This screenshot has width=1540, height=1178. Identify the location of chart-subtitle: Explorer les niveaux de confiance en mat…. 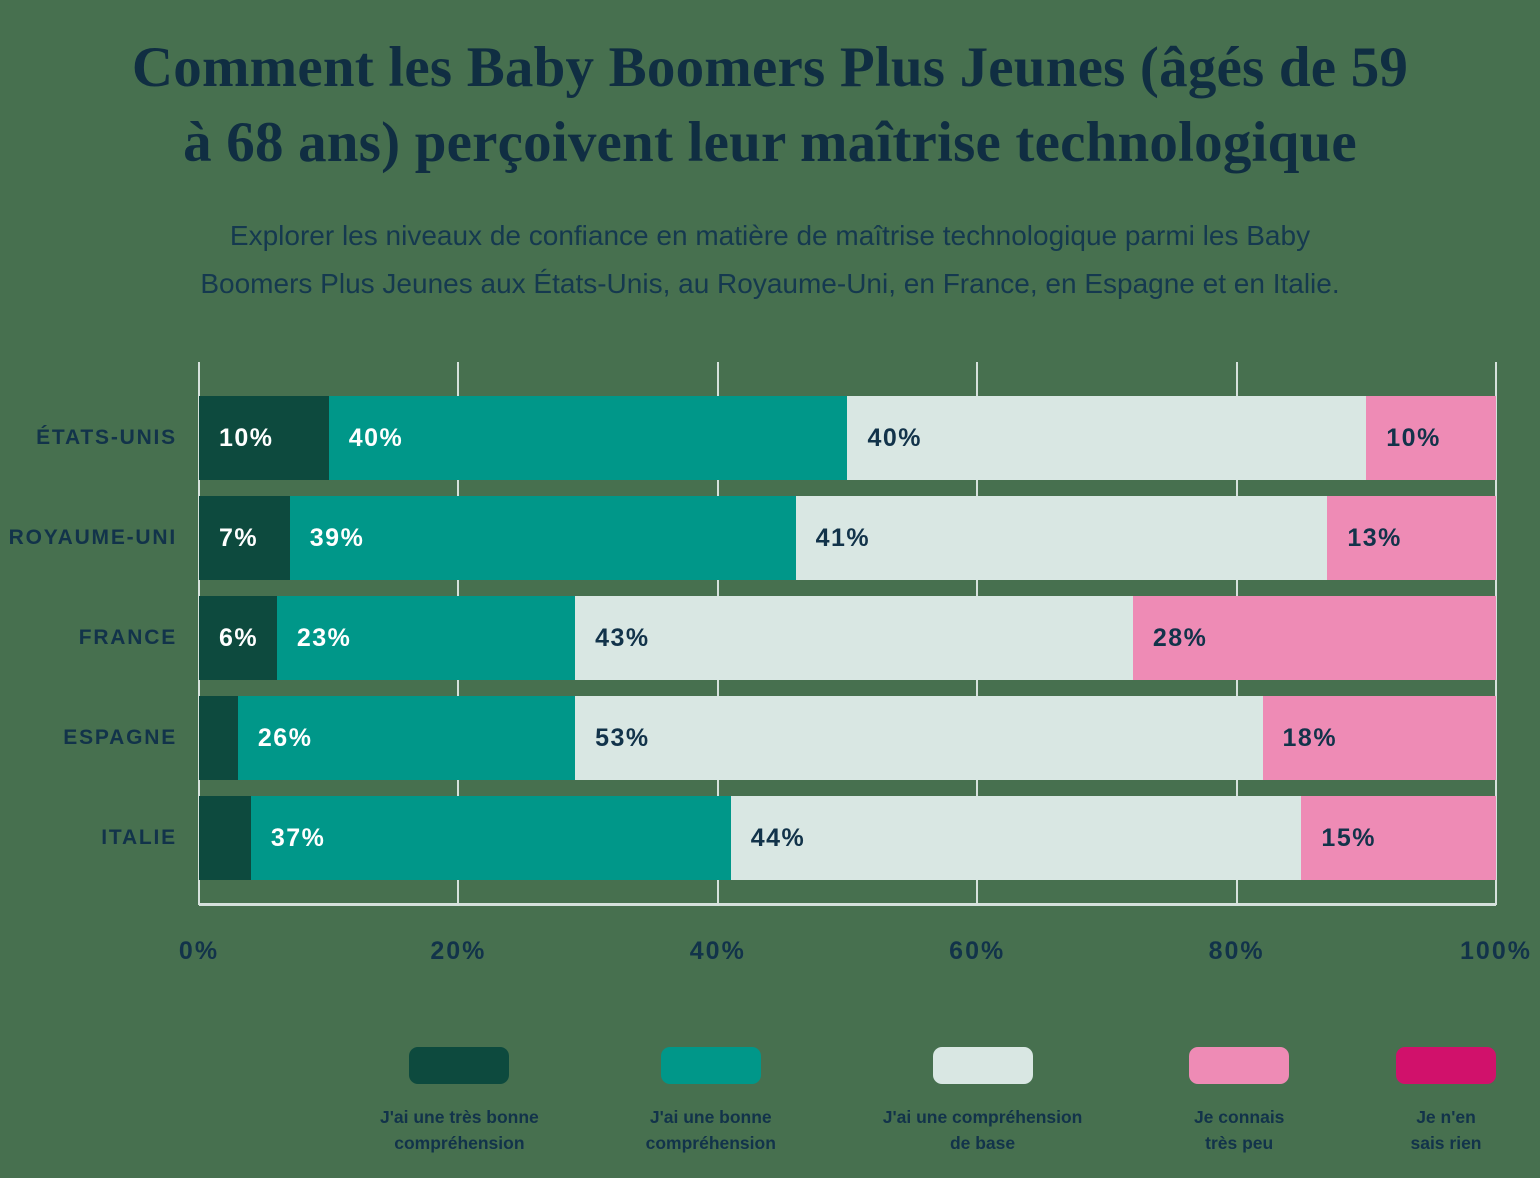
(770, 260).